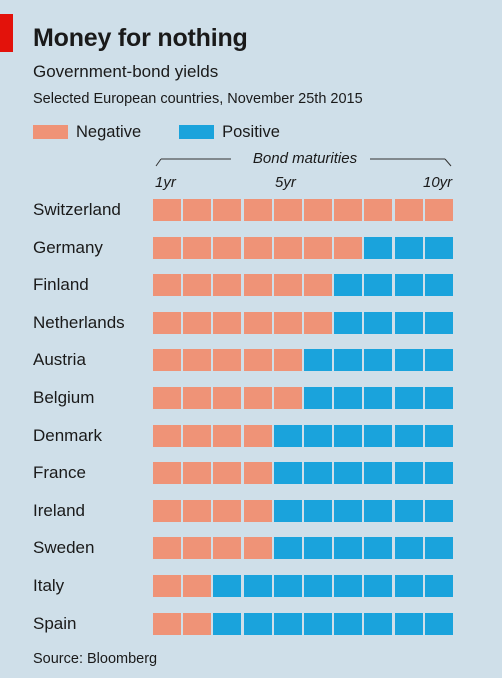  What do you see at coordinates (287, 586) in the screenshot?
I see `cell-italy-5yr` at bounding box center [287, 586].